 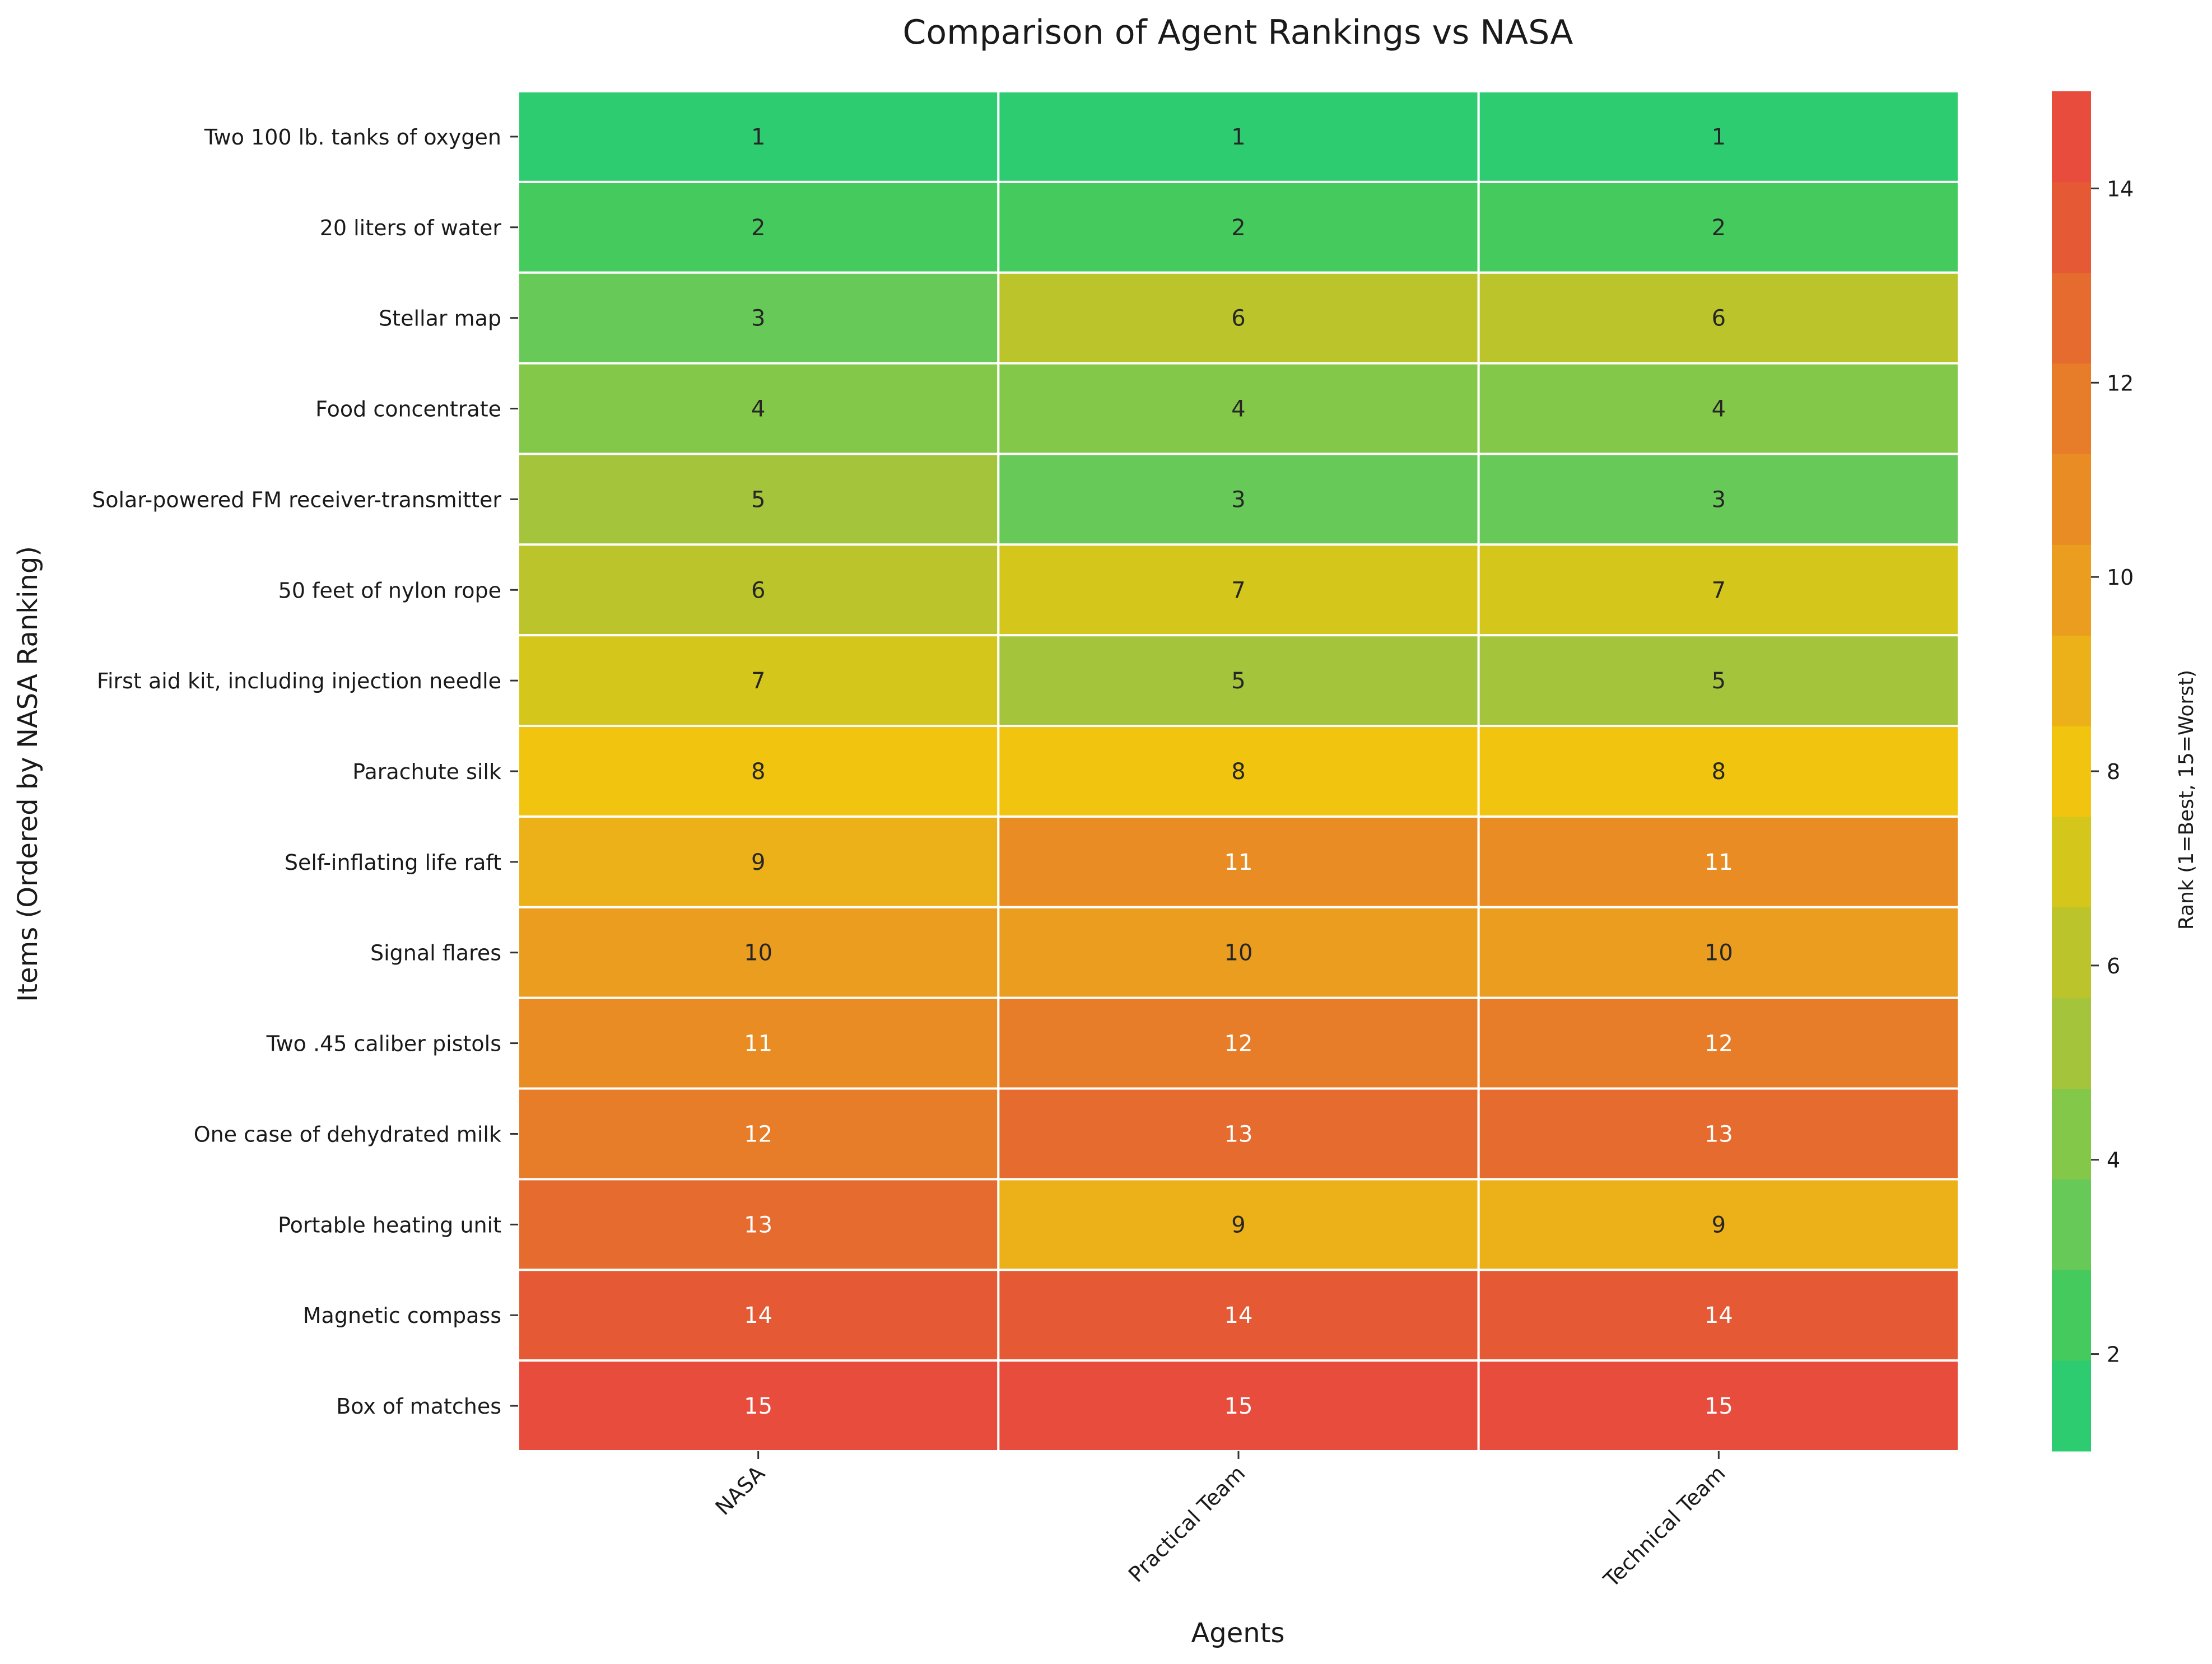 What do you see at coordinates (2093, 772) in the screenshot?
I see `colorbar: 2 4 6 8 10 12 14` at bounding box center [2093, 772].